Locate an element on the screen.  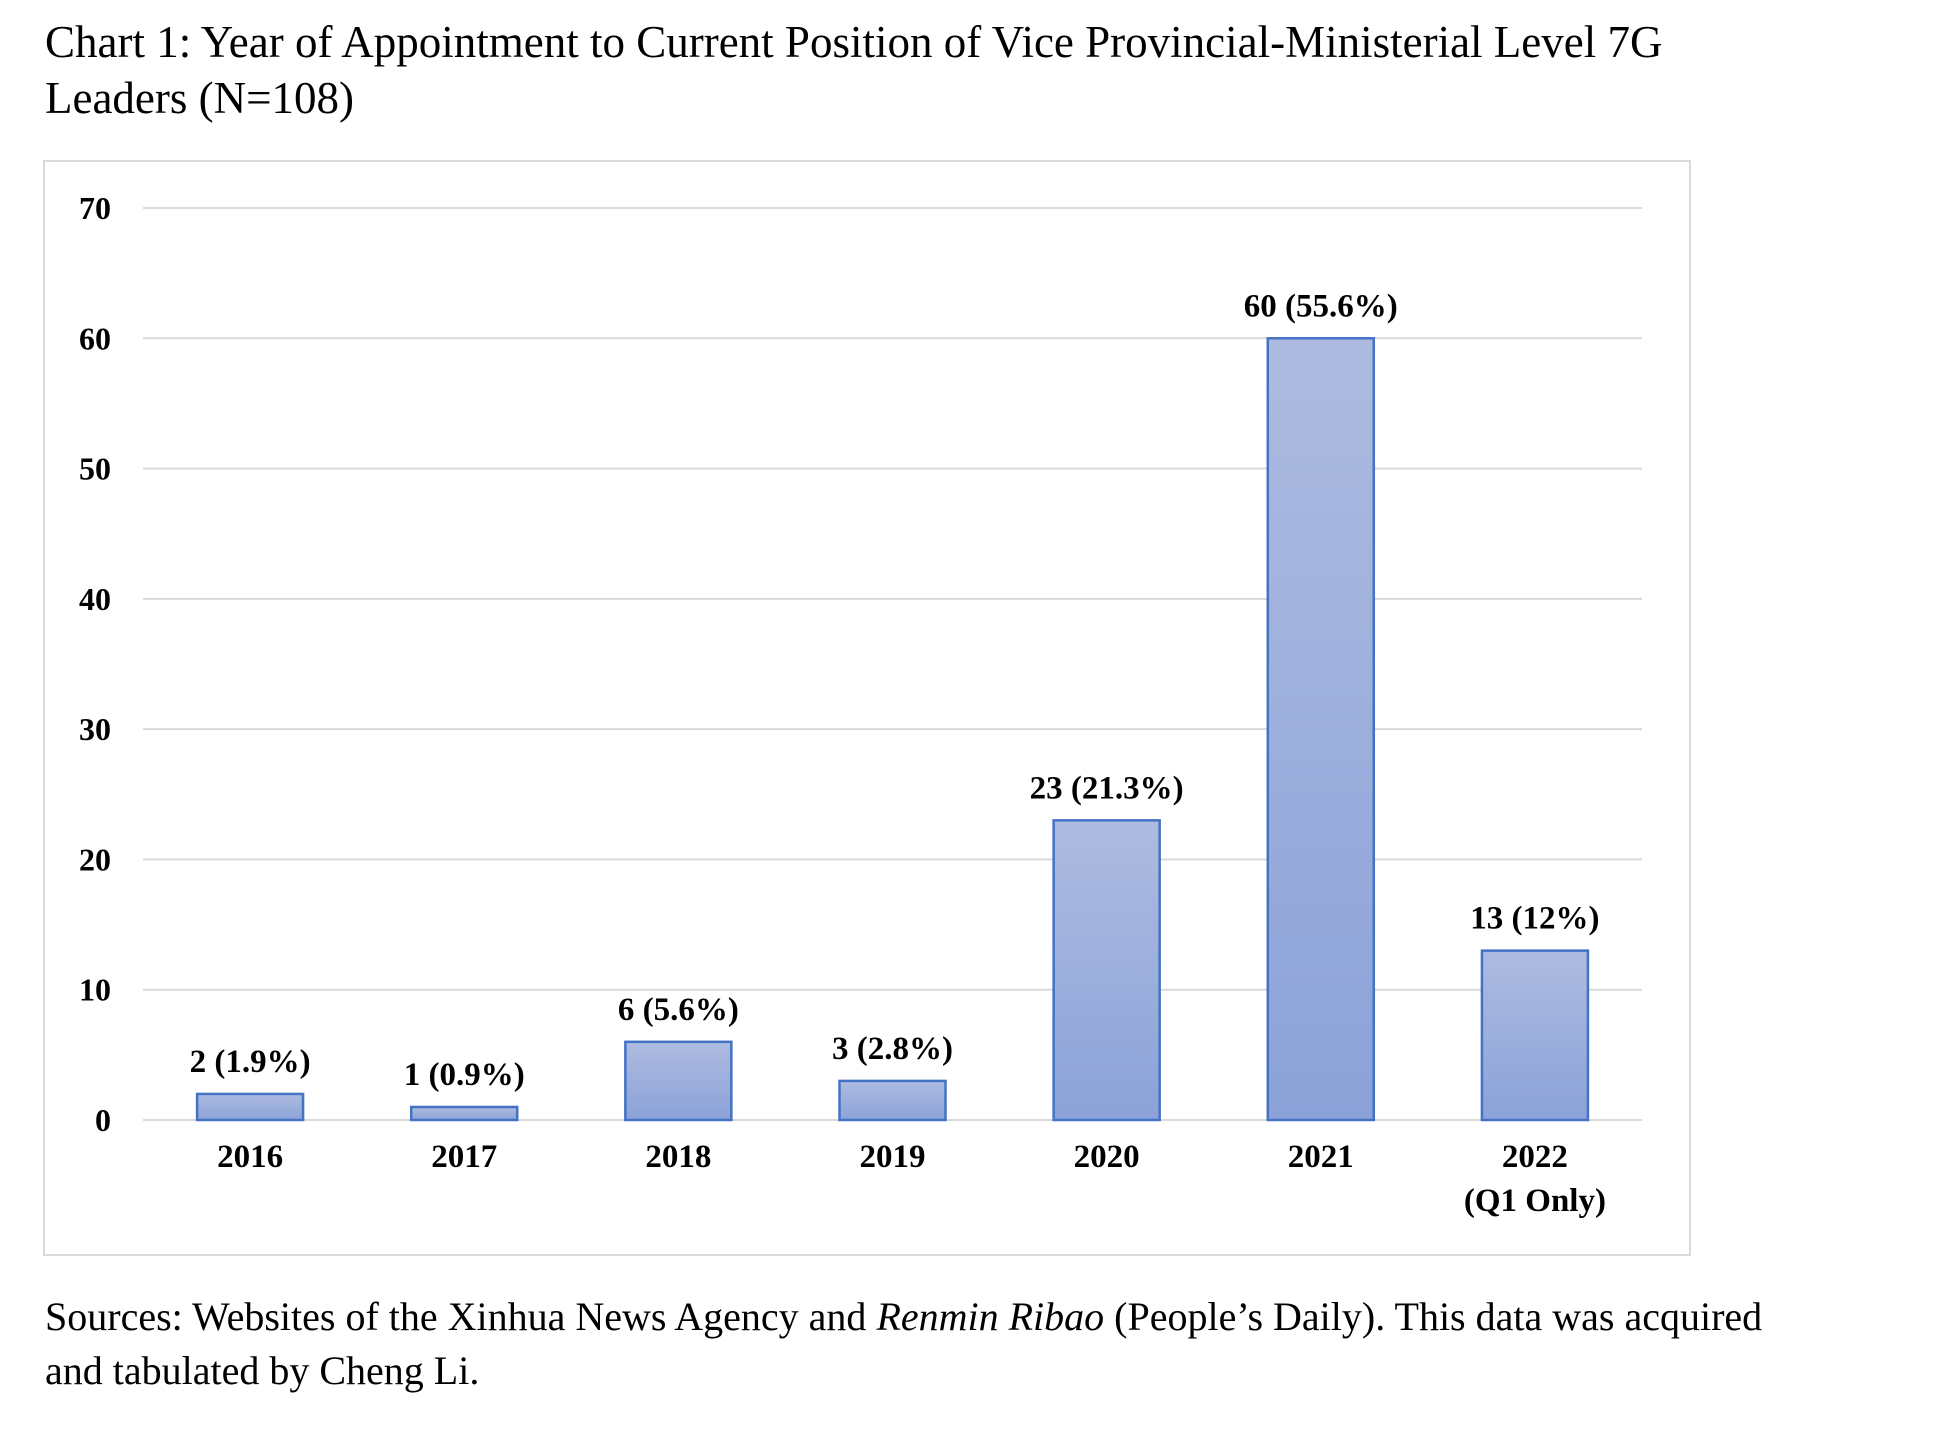
y-tick-label: 70 is located at coordinates (95, 208).